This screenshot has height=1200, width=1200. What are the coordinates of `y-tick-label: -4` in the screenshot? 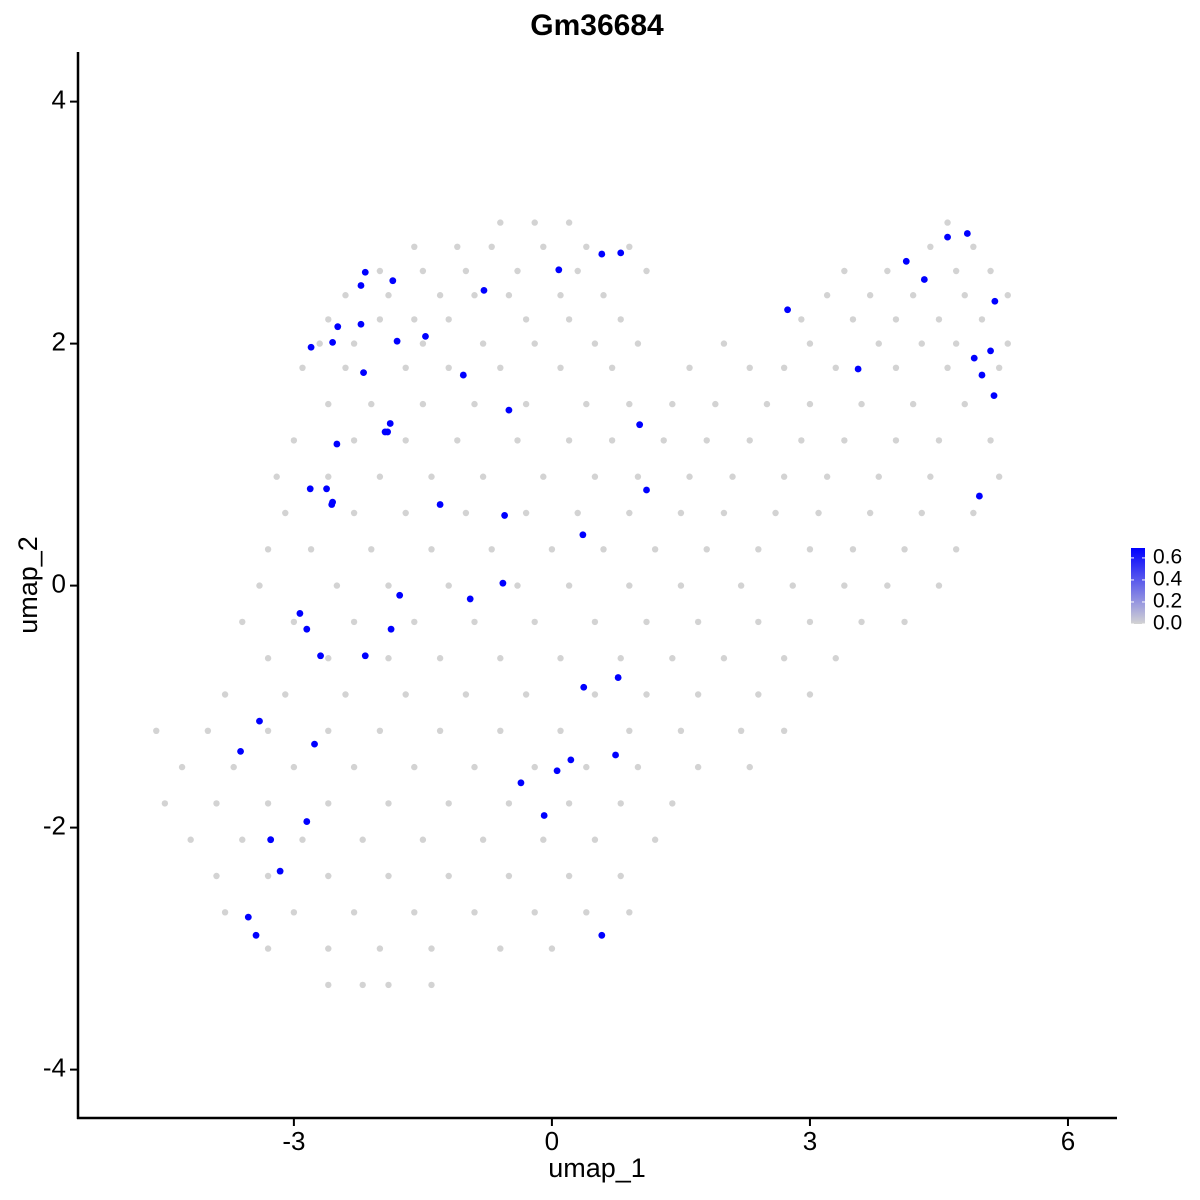 It's located at (54, 1067).